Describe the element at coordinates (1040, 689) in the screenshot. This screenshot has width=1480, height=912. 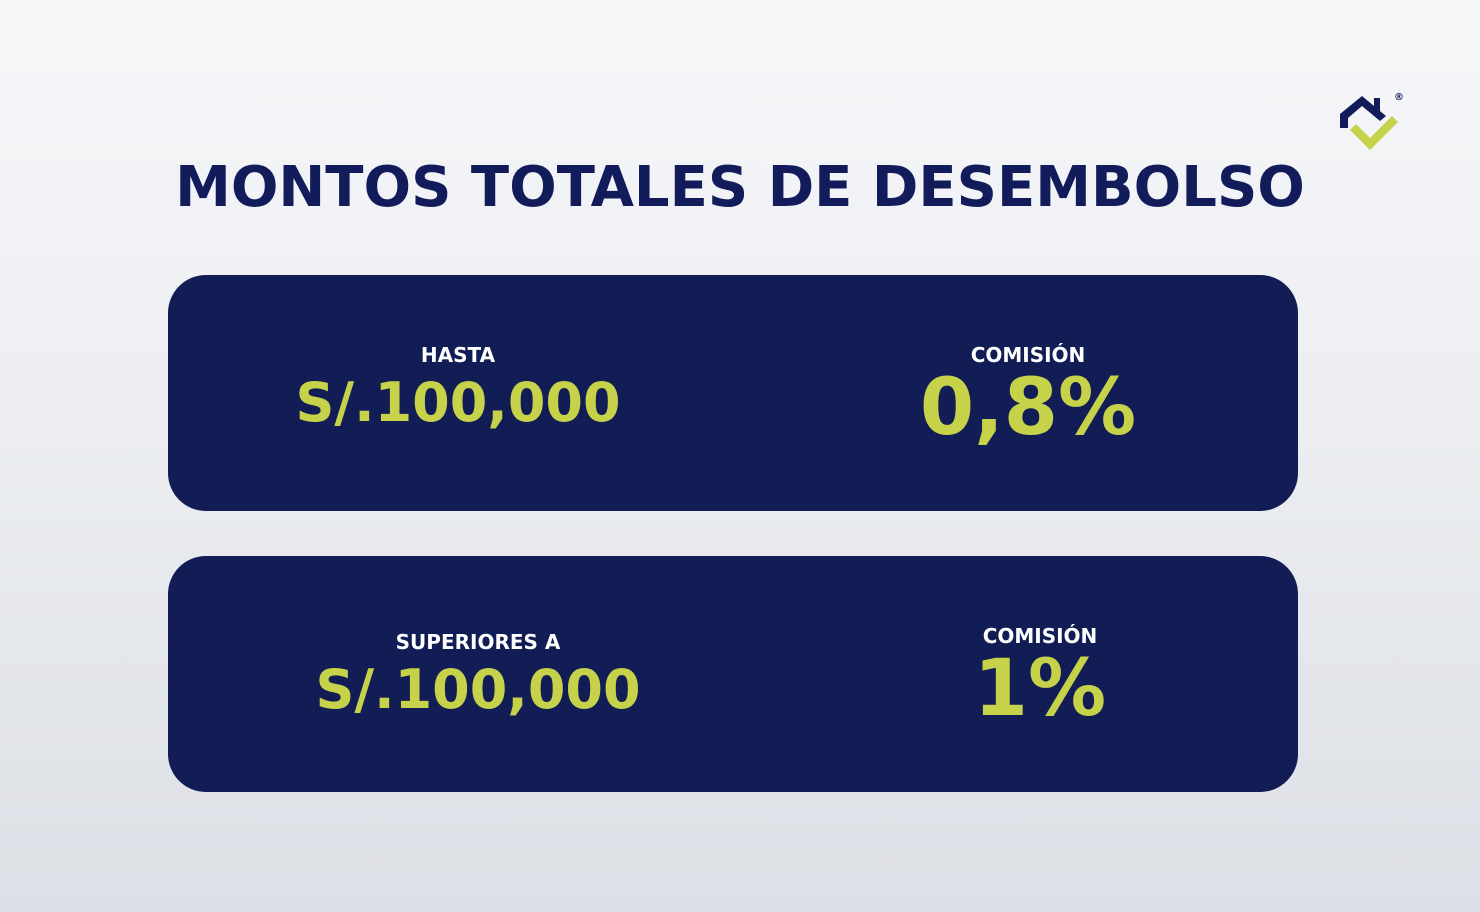
I see `commission-value: 1%` at that location.